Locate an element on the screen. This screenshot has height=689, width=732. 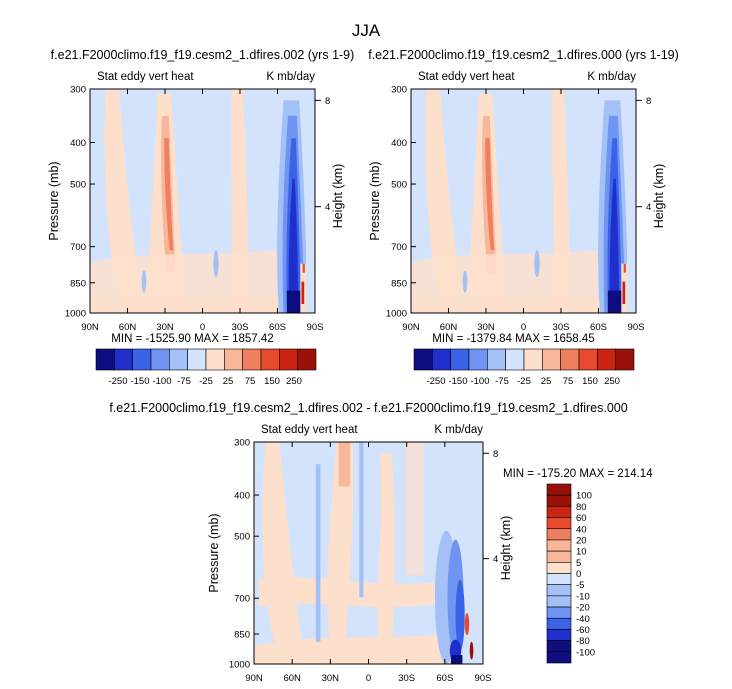
min-max-stats: MIN = -1525.90 MAX = 1857.42 is located at coordinates (192, 339).